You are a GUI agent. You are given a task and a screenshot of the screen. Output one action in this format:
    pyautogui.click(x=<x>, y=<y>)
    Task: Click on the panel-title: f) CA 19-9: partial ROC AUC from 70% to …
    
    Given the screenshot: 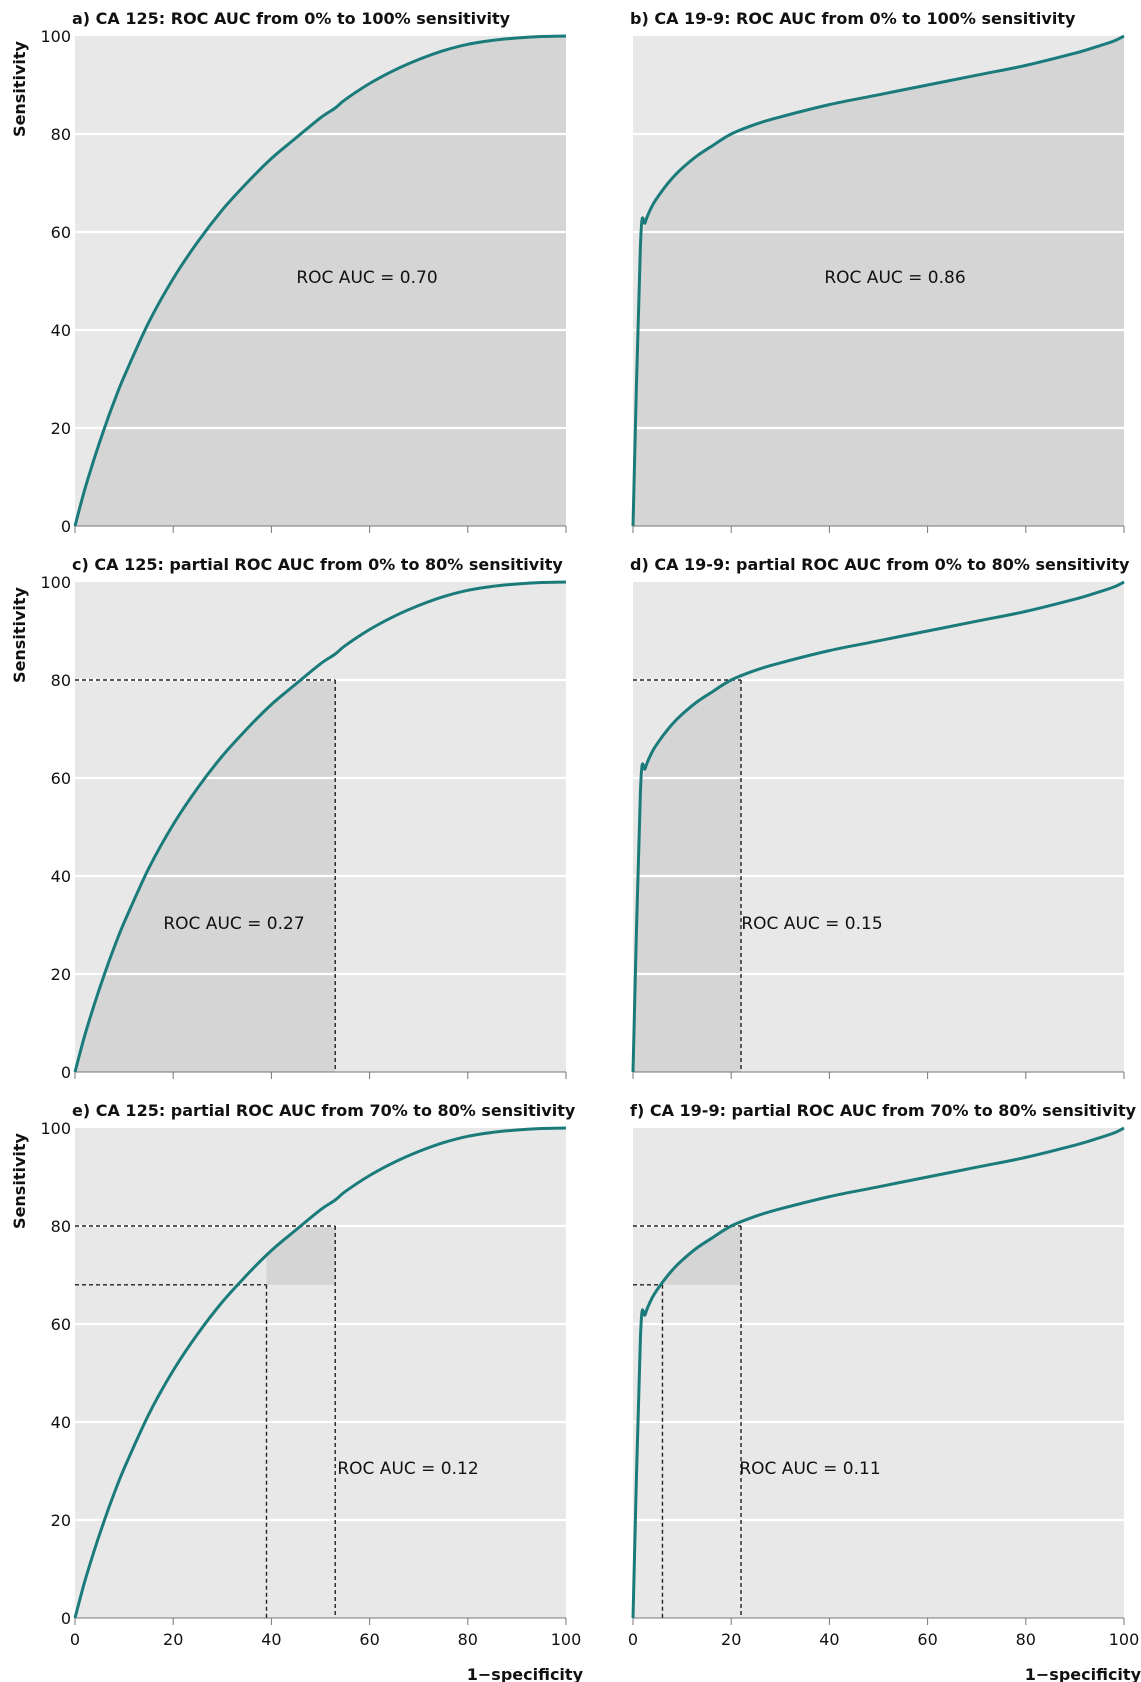 What is the action you would take?
    pyautogui.click(x=883, y=1110)
    